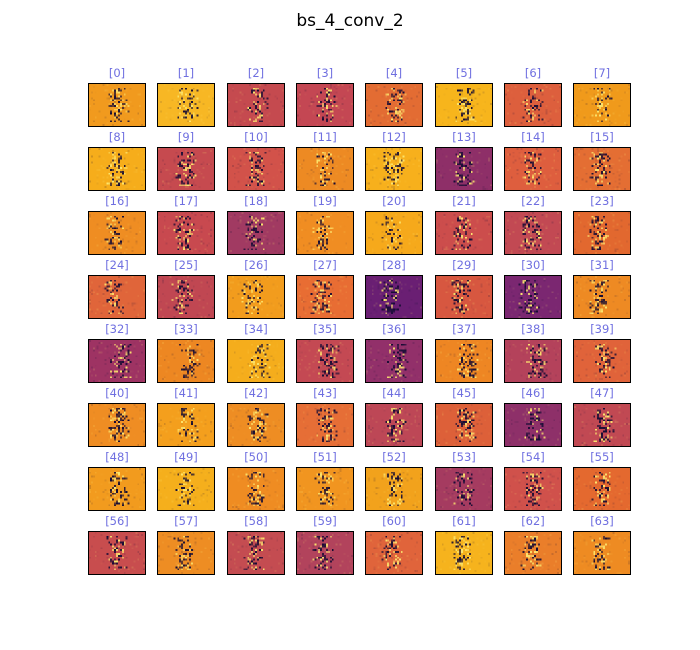 This screenshot has height=650, width=700. I want to click on feature-map-label: [36], so click(394, 329).